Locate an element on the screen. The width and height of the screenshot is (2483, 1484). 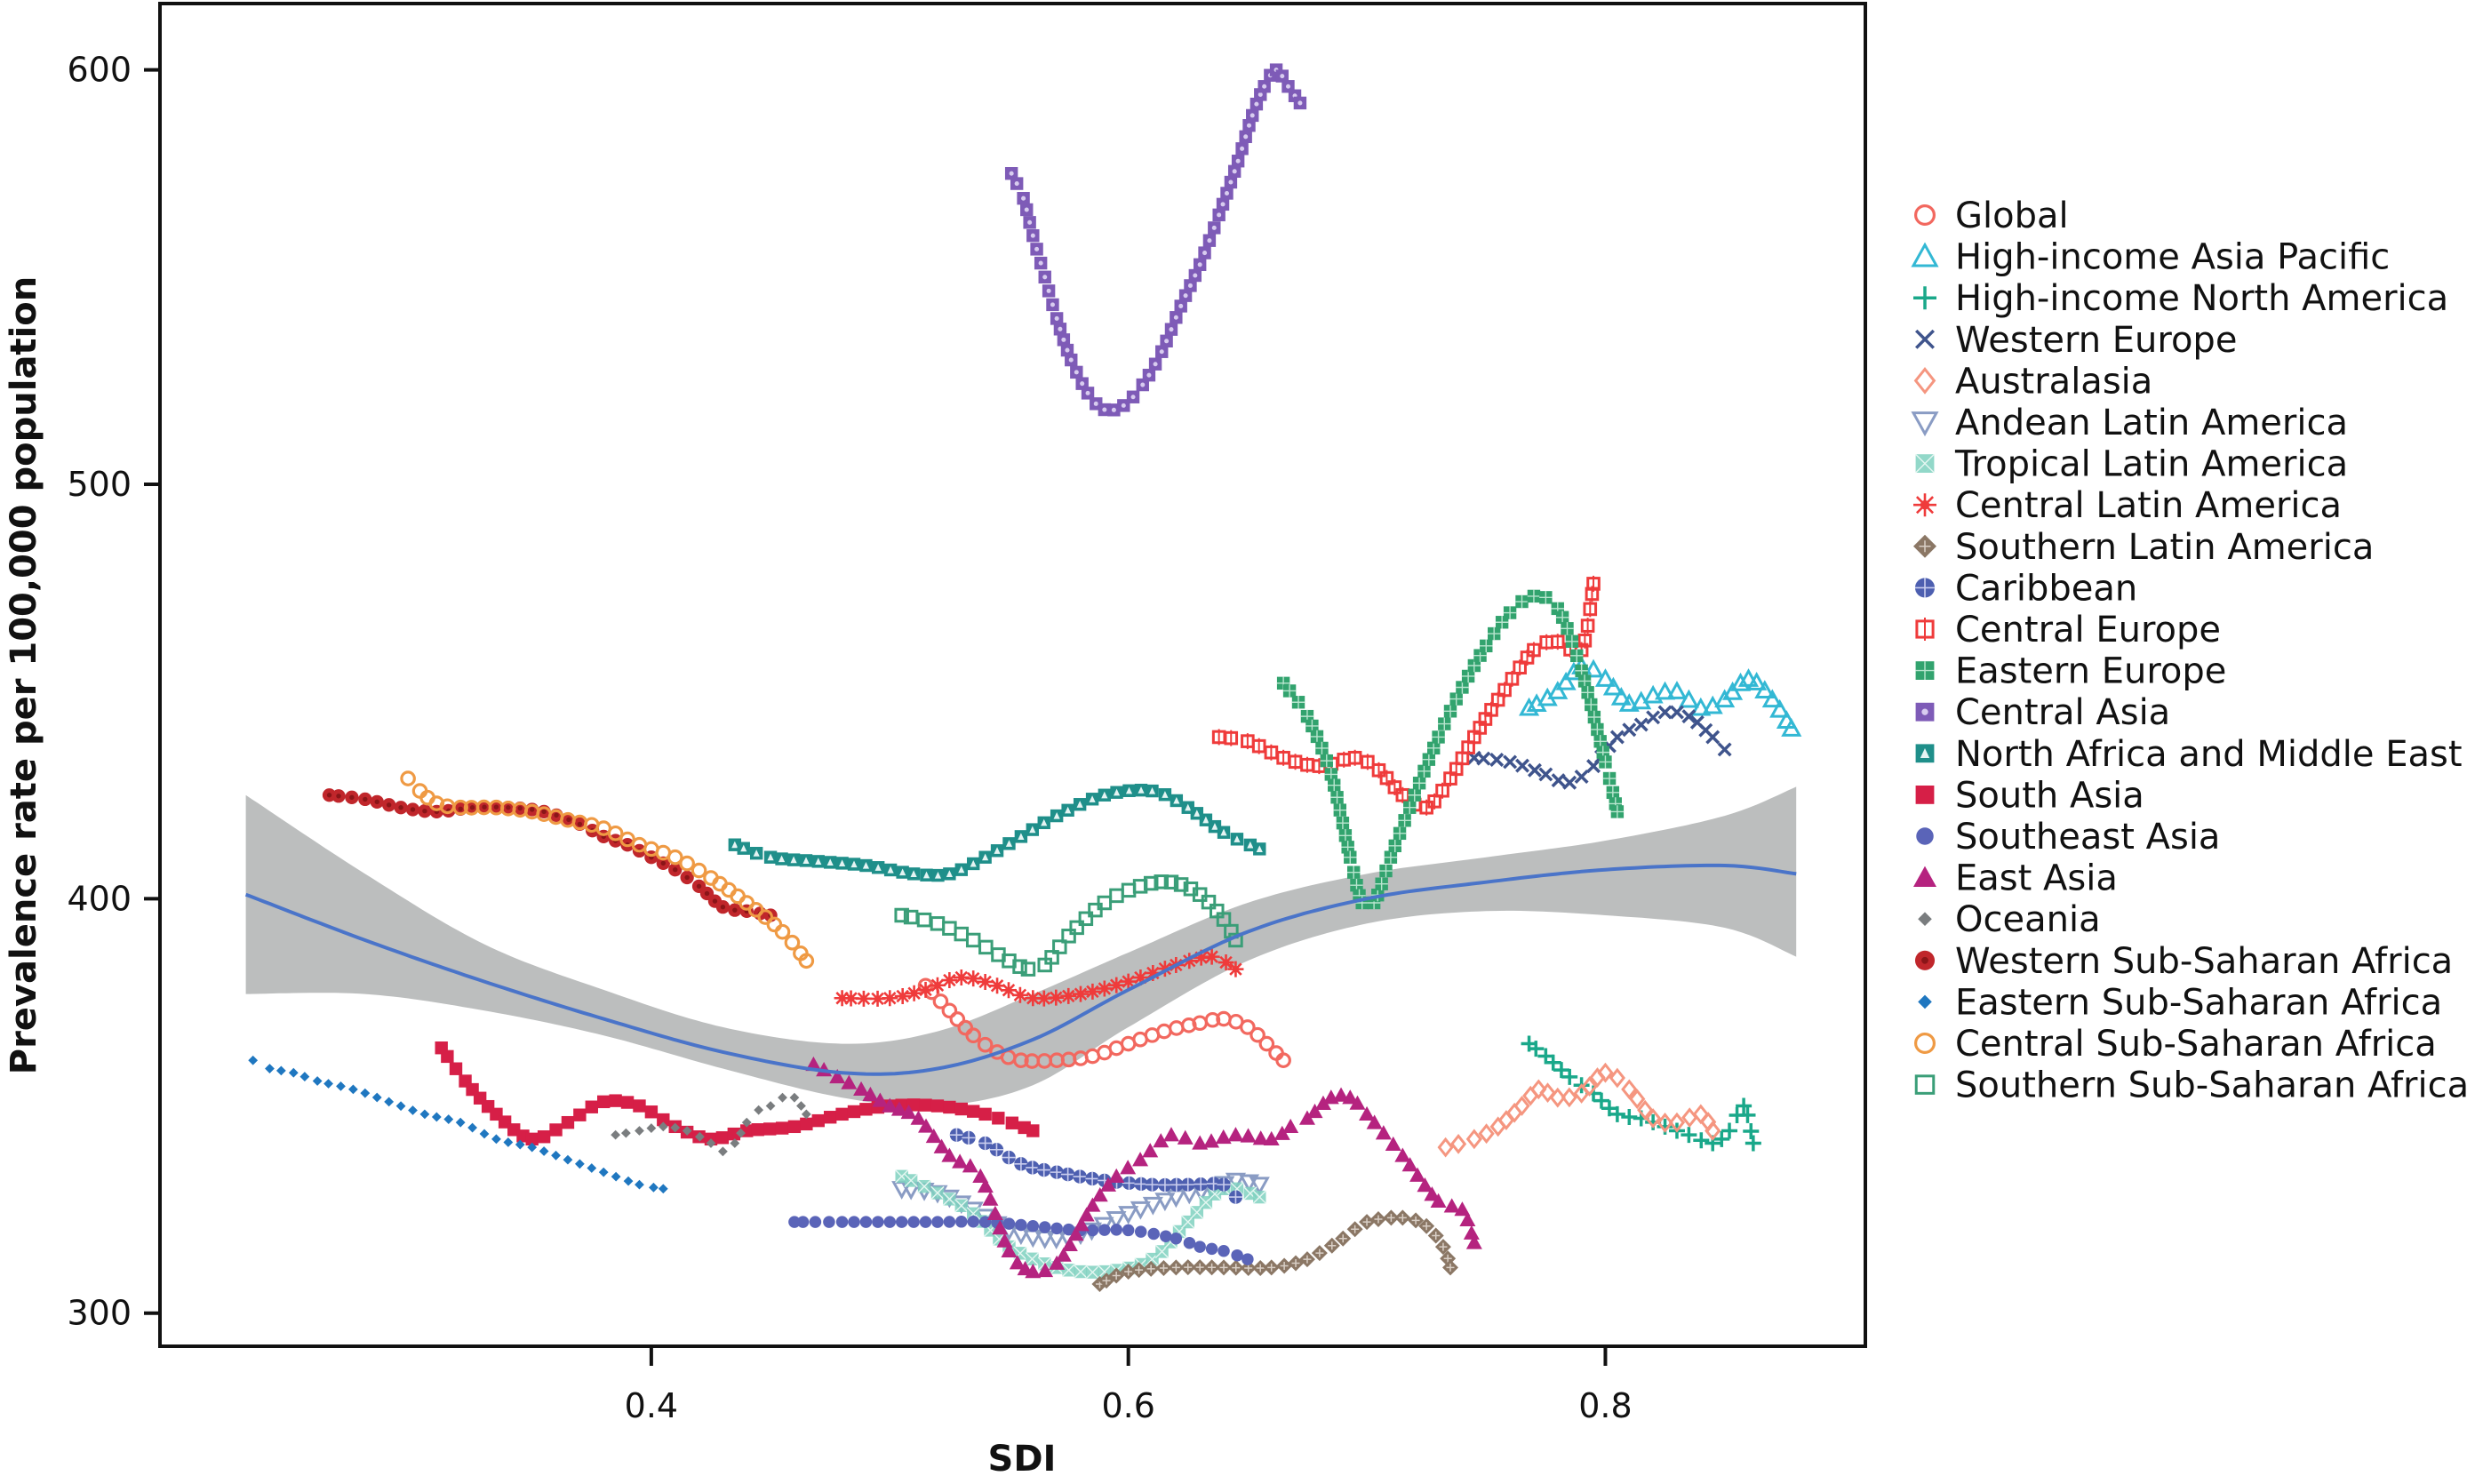
legend-label: South Asia is located at coordinates (2049, 795).